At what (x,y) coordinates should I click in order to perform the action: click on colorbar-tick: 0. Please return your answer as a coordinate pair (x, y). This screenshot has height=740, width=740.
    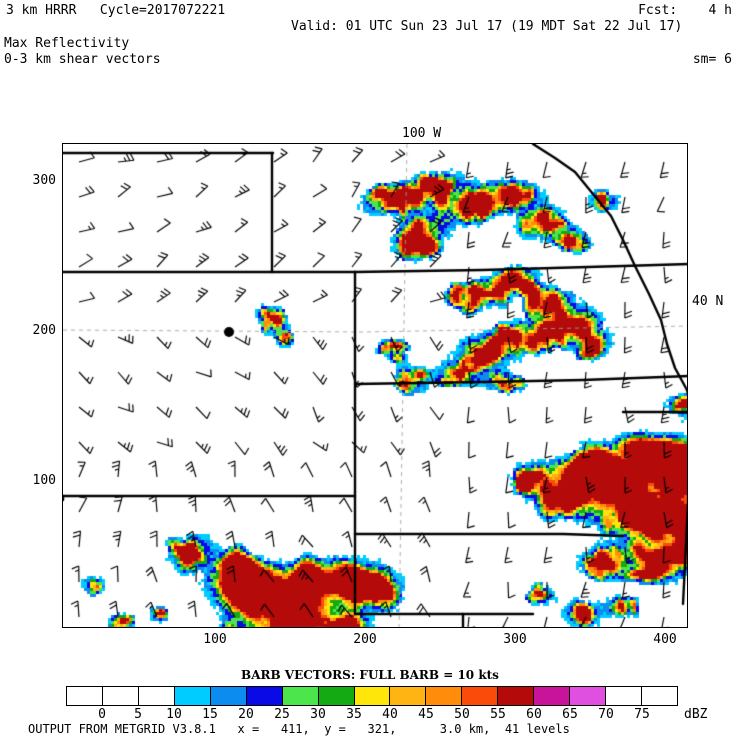
    Looking at the image, I should click on (102, 714).